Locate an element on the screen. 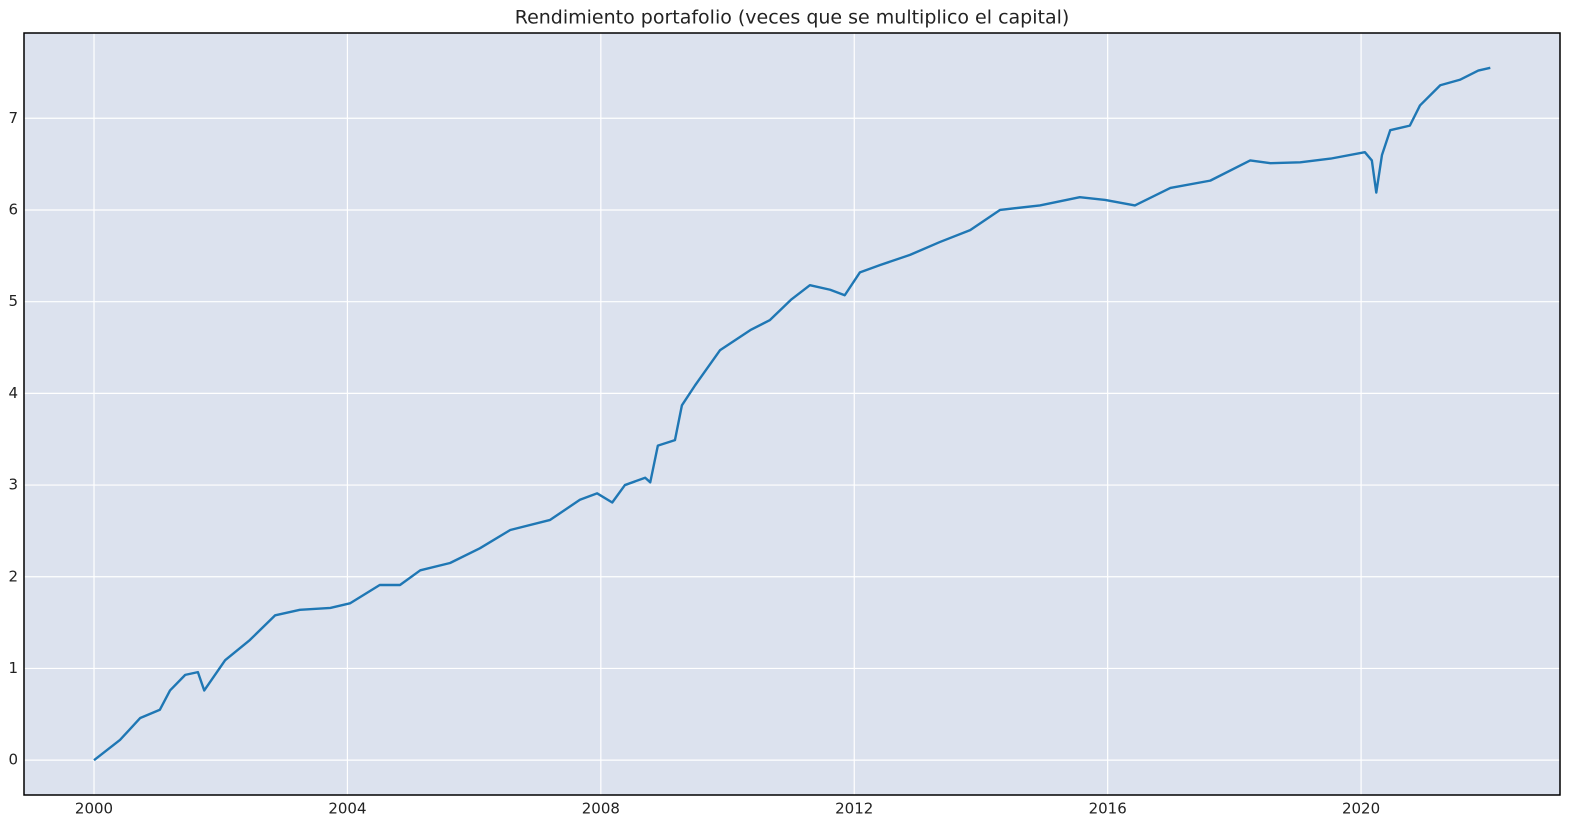  y-tick-label: 5 is located at coordinates (13, 301).